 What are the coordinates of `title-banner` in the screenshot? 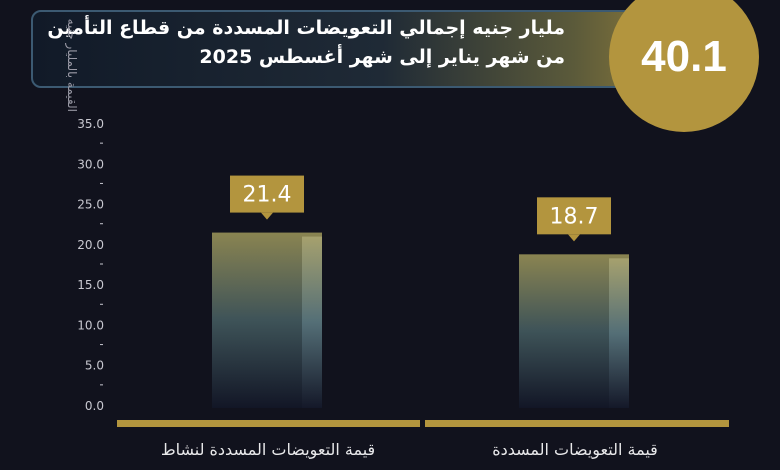 It's located at (351, 49).